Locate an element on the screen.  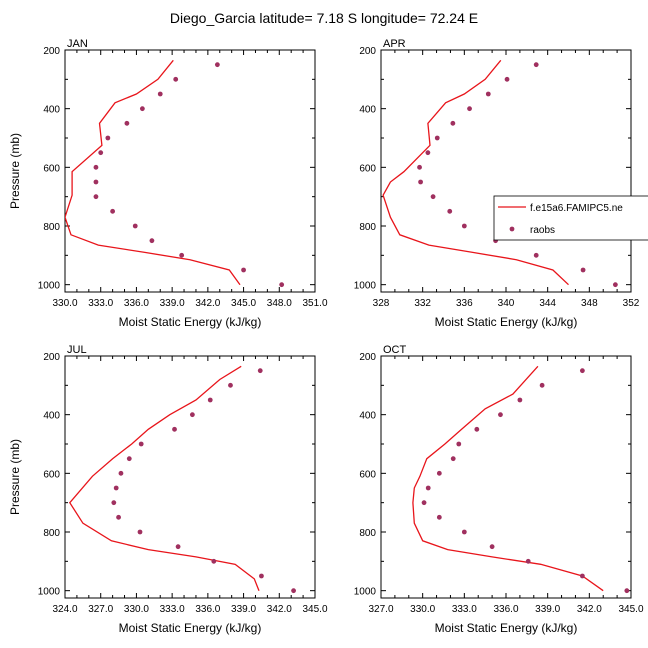
x-tick-label: 327.0 is located at coordinates (100, 609).